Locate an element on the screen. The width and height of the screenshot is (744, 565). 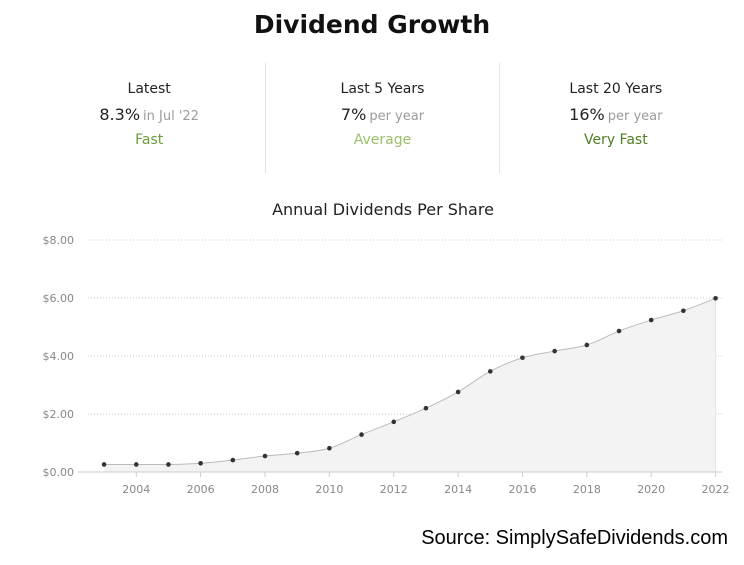
stat-last-5-years: Last 5 Years 7% per year Average is located at coordinates (381, 118).